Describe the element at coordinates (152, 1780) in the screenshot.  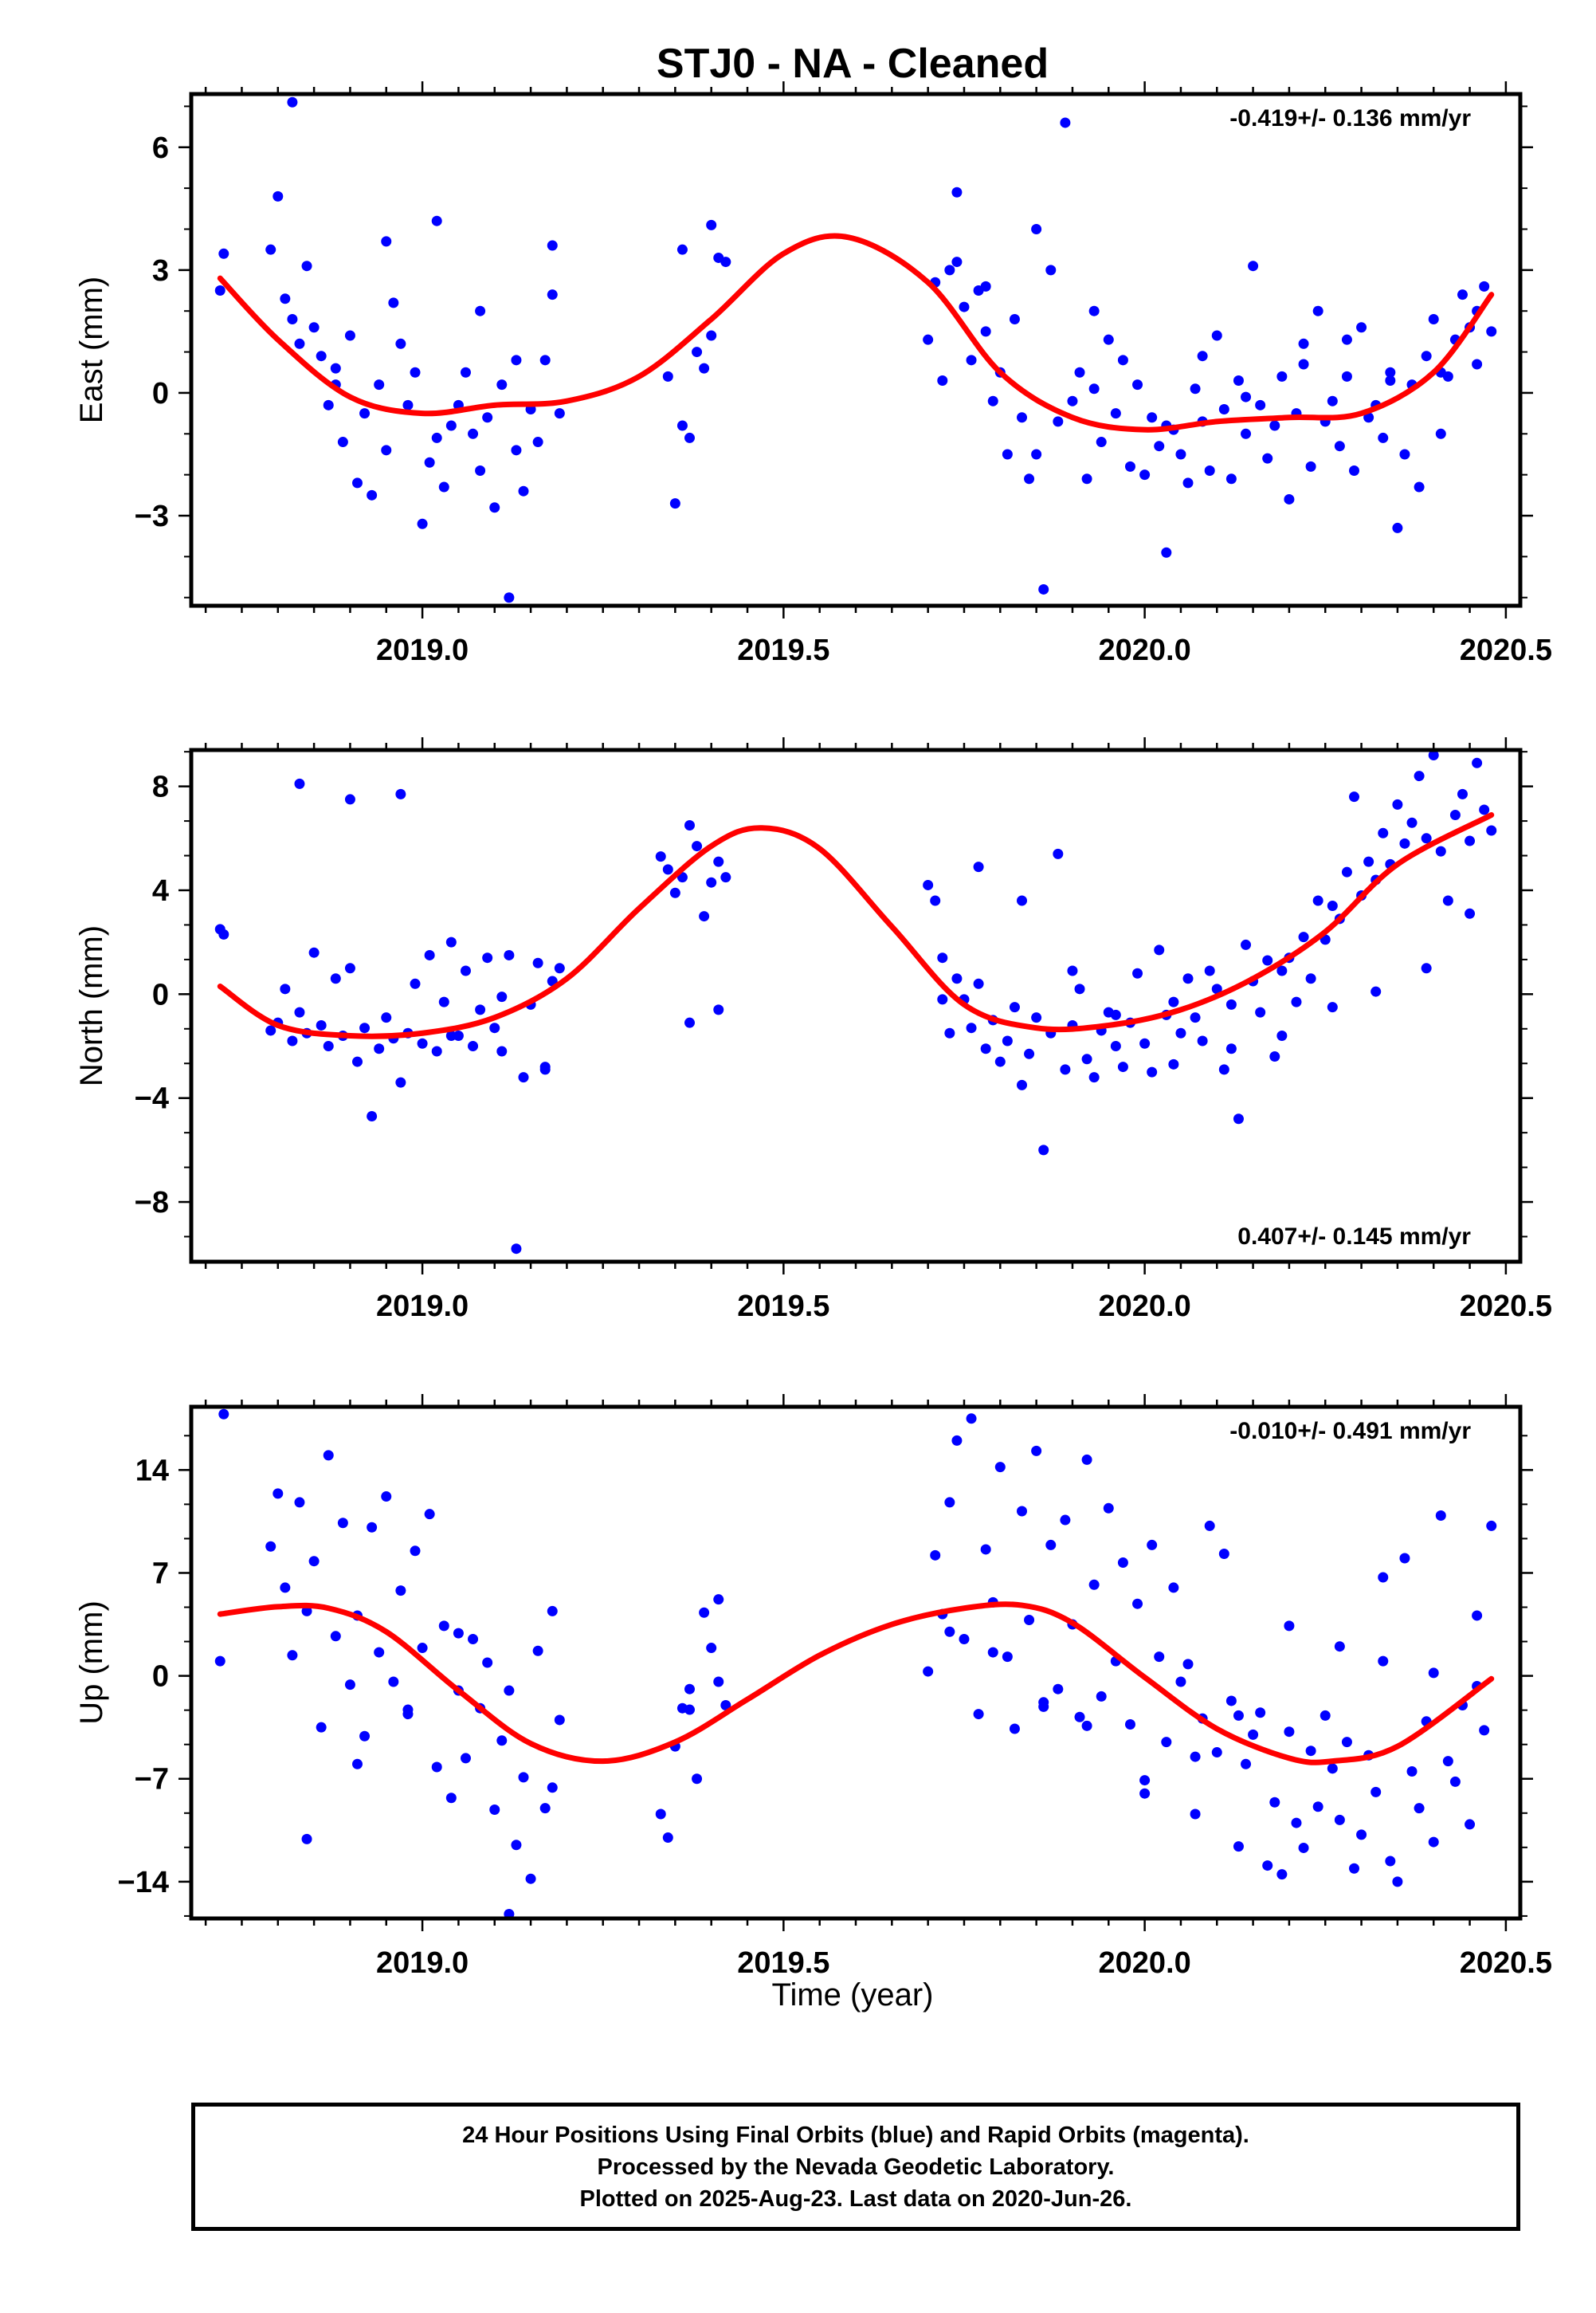
I see `up-y-tick-label: −7` at that location.